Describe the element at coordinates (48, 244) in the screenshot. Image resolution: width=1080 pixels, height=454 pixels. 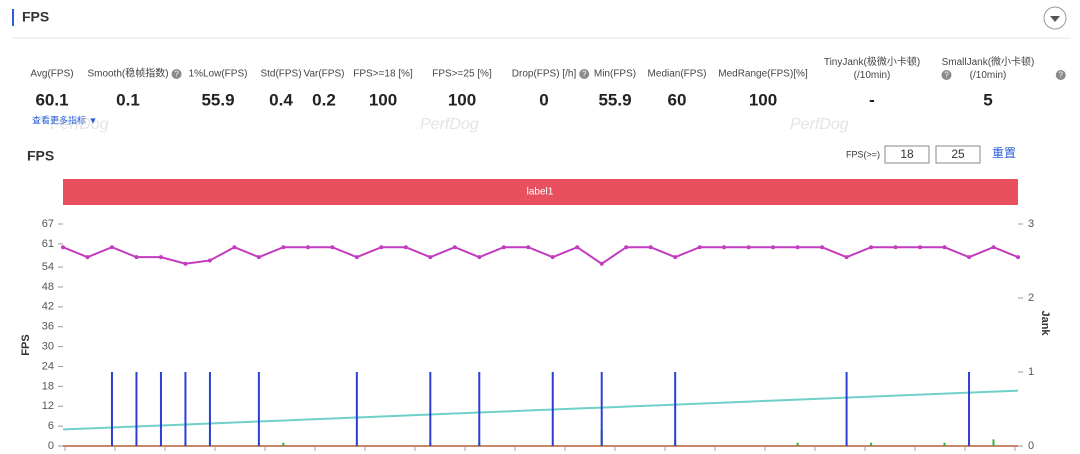
I see `y-tick-label: 61` at that location.